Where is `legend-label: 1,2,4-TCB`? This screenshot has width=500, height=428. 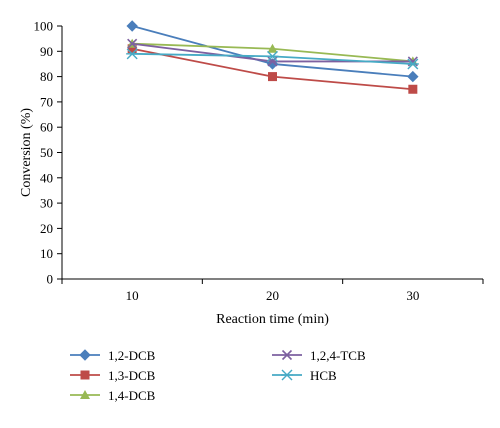
legend-label: 1,2,4-TCB is located at coordinates (338, 355).